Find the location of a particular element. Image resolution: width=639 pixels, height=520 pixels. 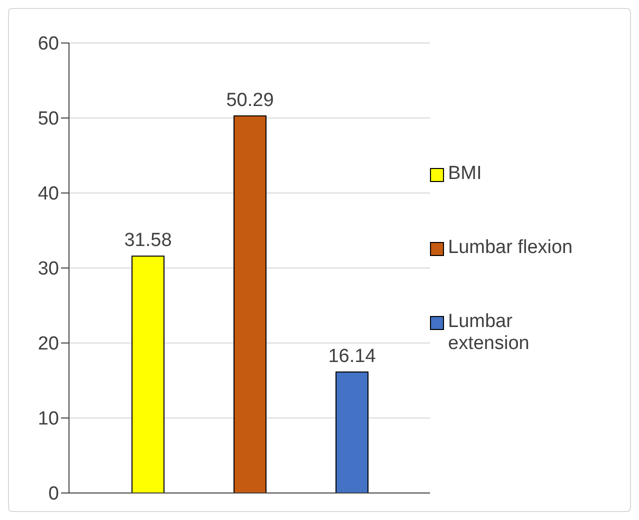

y-tick-label: 20 is located at coordinates (48, 344).